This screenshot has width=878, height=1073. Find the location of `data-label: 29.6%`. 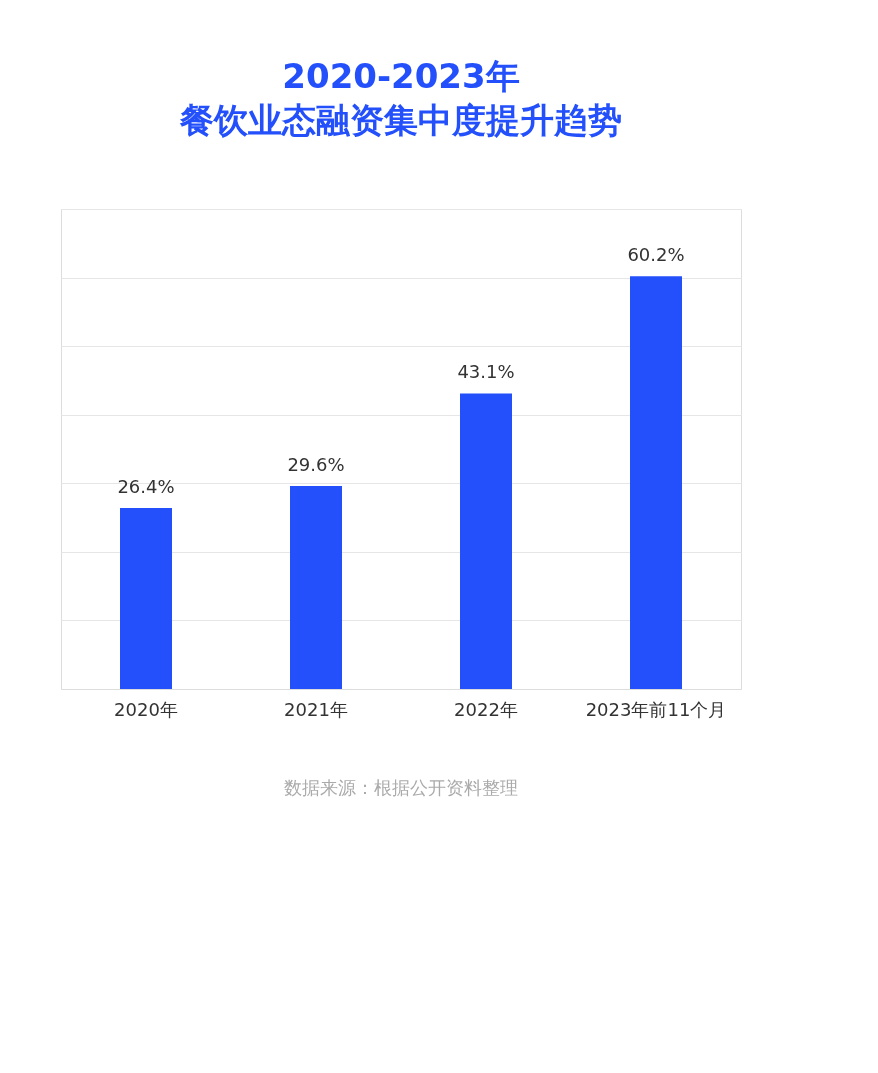

data-label: 29.6% is located at coordinates (316, 465).